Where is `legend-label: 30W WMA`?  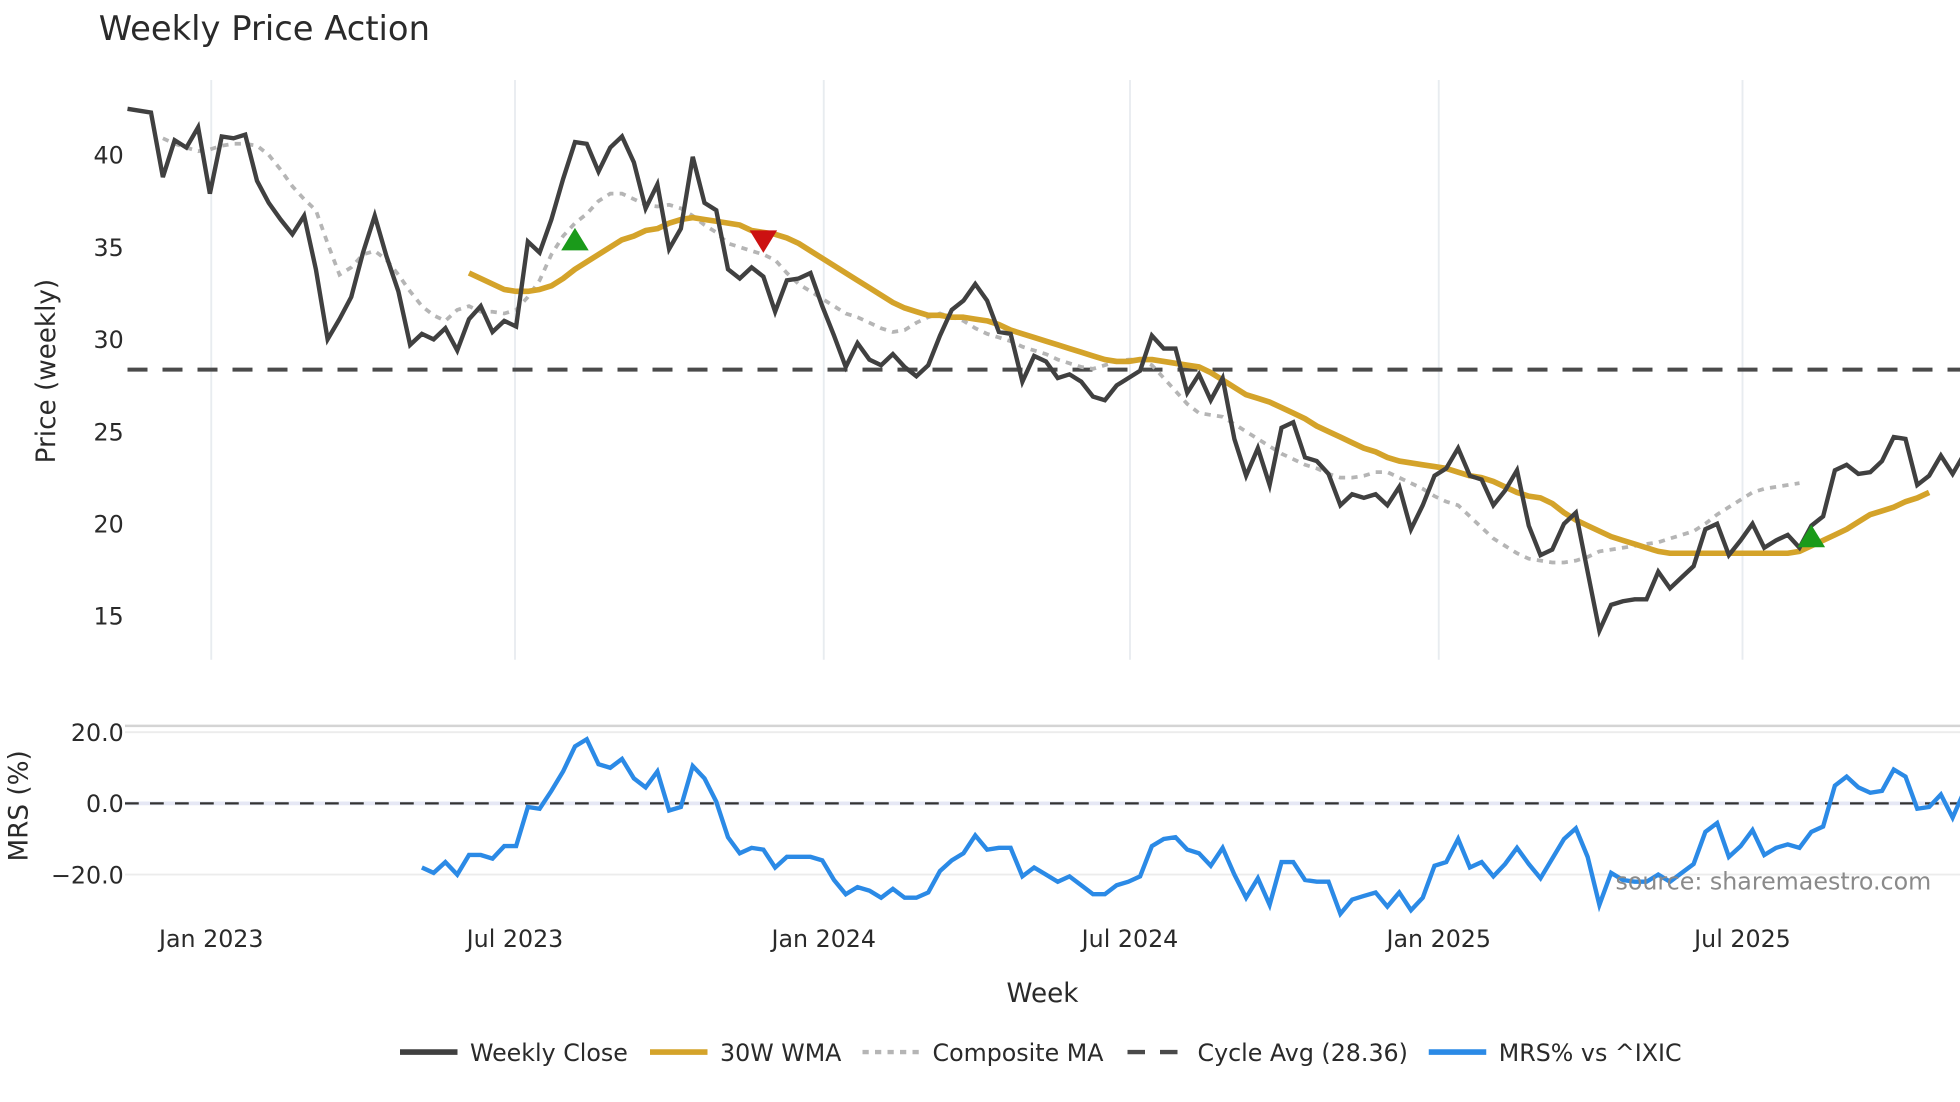
legend-label: 30W WMA is located at coordinates (781, 1053).